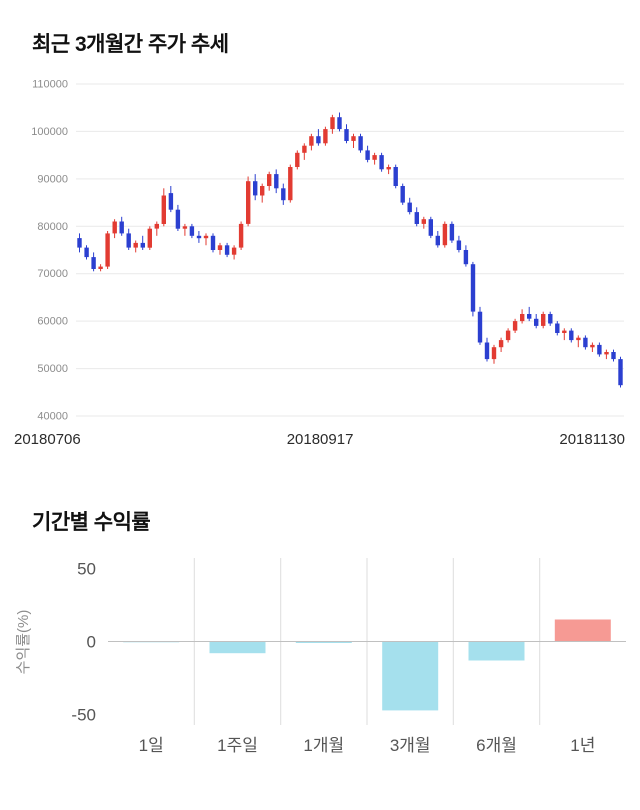 This screenshot has height=810, width=640. I want to click on y-tick-label: 90000, so click(52, 179).